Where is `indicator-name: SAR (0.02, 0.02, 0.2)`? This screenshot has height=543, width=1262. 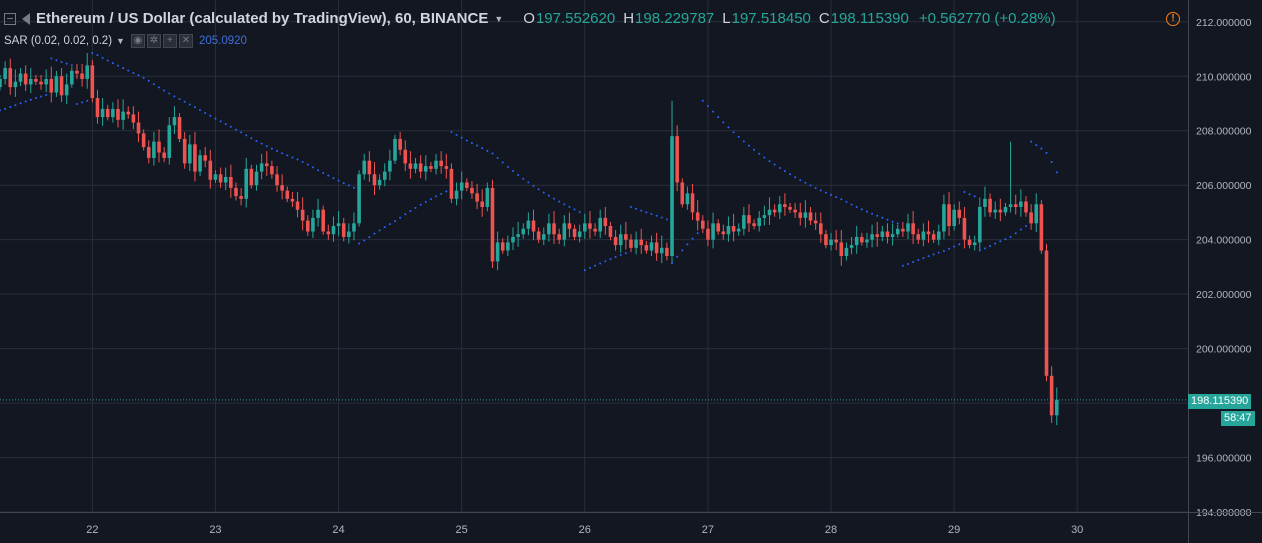
indicator-name: SAR (0.02, 0.02, 0.2) is located at coordinates (58, 41).